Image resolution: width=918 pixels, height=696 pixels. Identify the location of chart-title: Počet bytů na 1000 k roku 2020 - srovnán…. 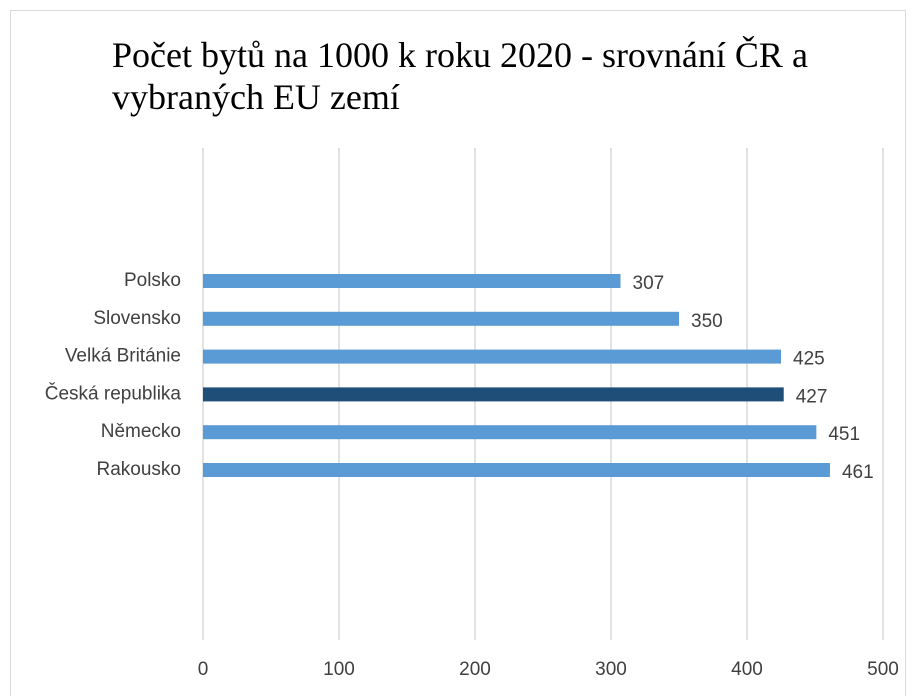
(460, 76).